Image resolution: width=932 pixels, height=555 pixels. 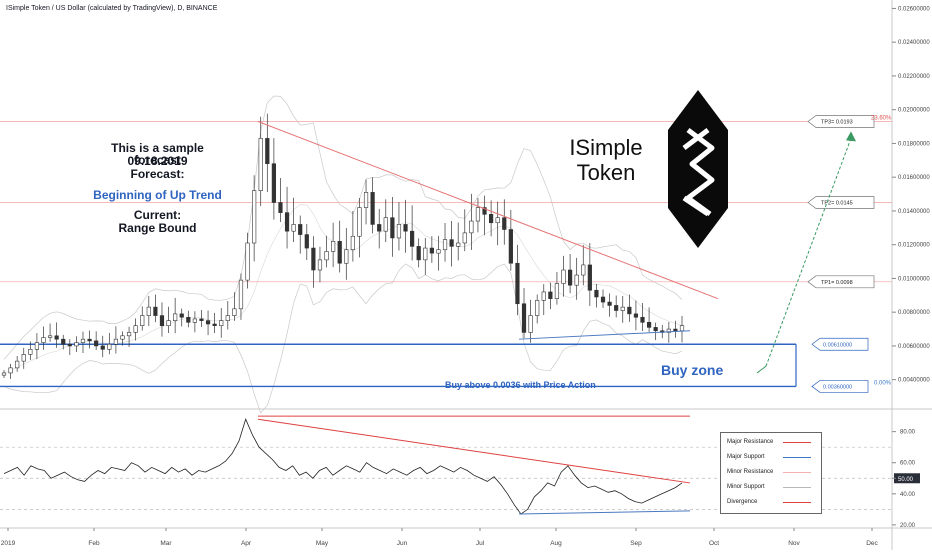 What do you see at coordinates (636, 543) in the screenshot?
I see `time-tick-label: Sep` at bounding box center [636, 543].